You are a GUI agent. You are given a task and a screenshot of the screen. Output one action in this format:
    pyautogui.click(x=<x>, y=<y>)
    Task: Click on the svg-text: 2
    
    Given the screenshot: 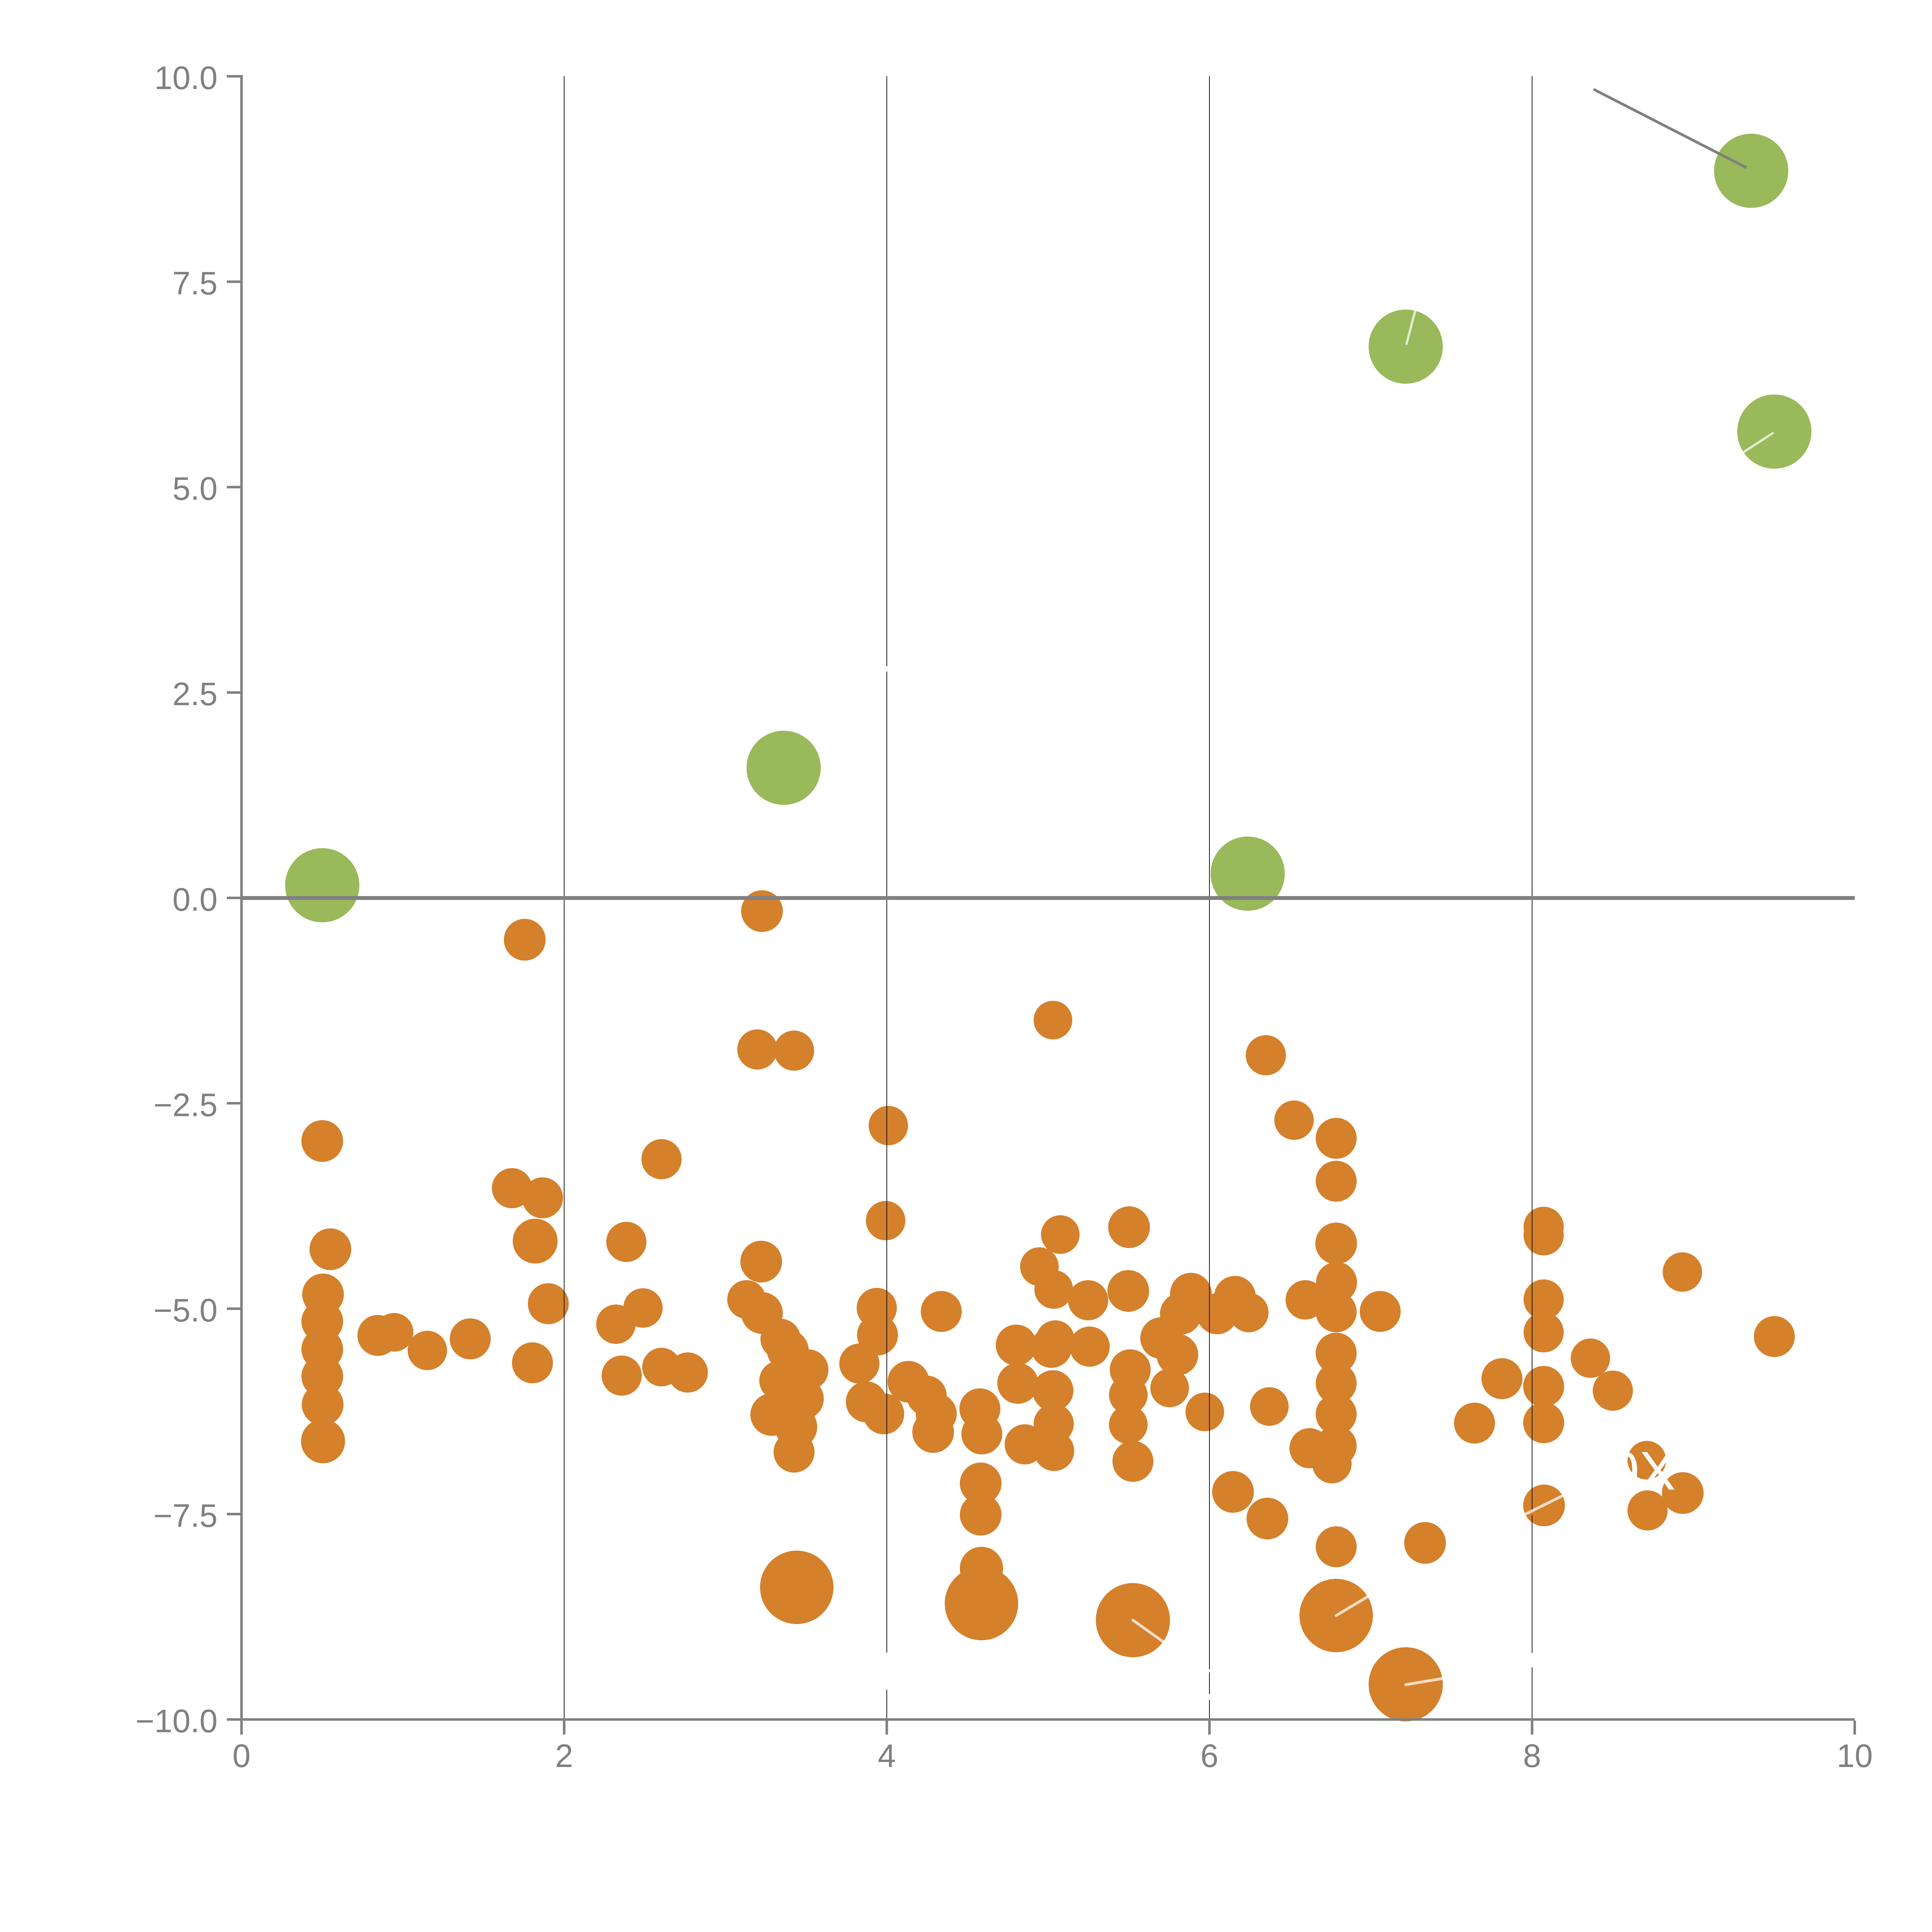 What is the action you would take?
    pyautogui.click(x=564, y=1756)
    